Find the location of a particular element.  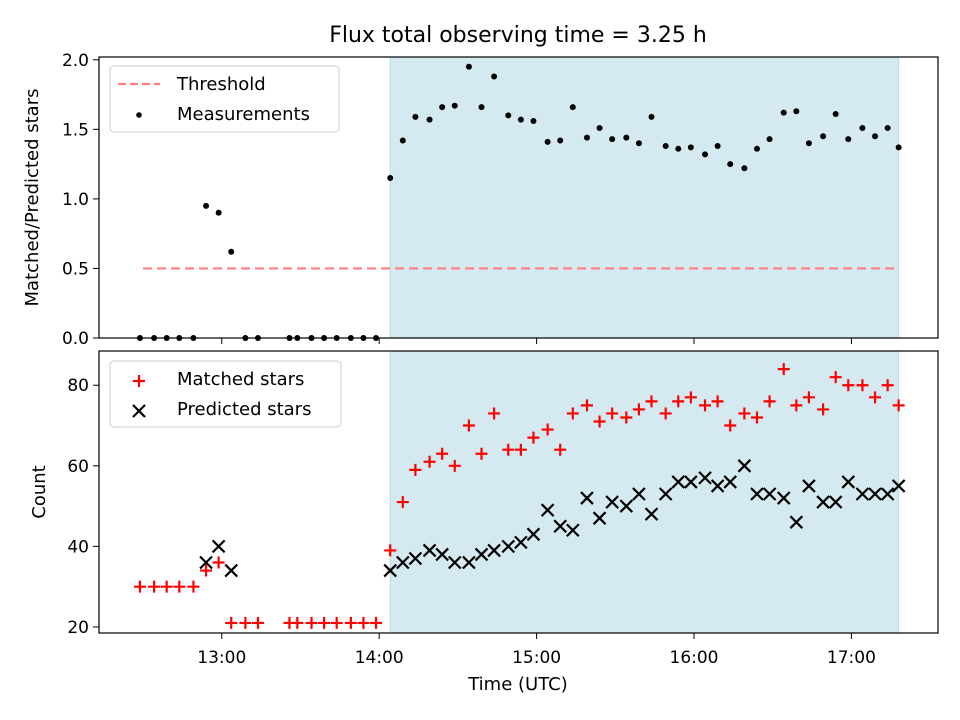

top-y-tick-label: 1.0 is located at coordinates (75, 200).